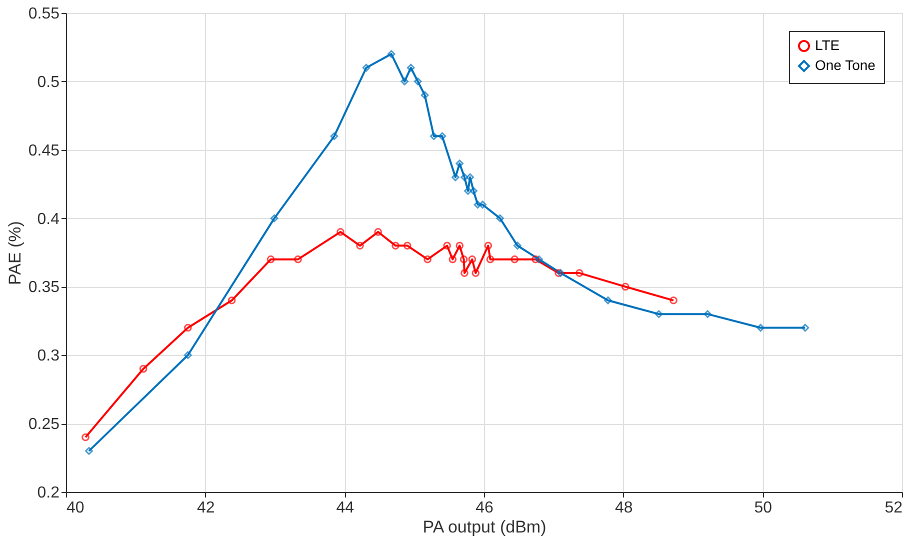 Image resolution: width=908 pixels, height=540 pixels. Describe the element at coordinates (827, 45) in the screenshot. I see `legend-label: LTE` at that location.